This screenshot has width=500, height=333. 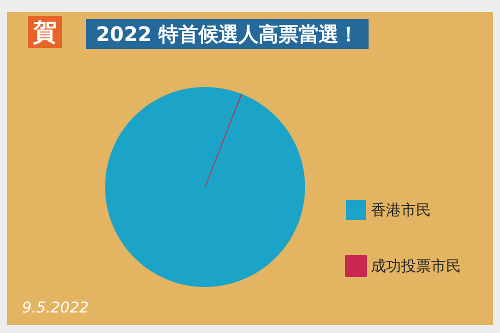 I want to click on legend-label: 香港市民, so click(x=401, y=210).